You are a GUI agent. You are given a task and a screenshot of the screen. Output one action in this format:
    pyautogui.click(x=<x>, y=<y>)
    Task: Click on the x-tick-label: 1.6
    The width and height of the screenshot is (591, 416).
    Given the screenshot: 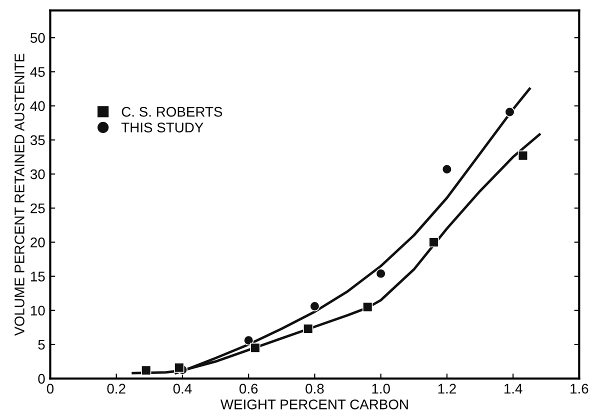 What is the action you would take?
    pyautogui.click(x=579, y=389)
    